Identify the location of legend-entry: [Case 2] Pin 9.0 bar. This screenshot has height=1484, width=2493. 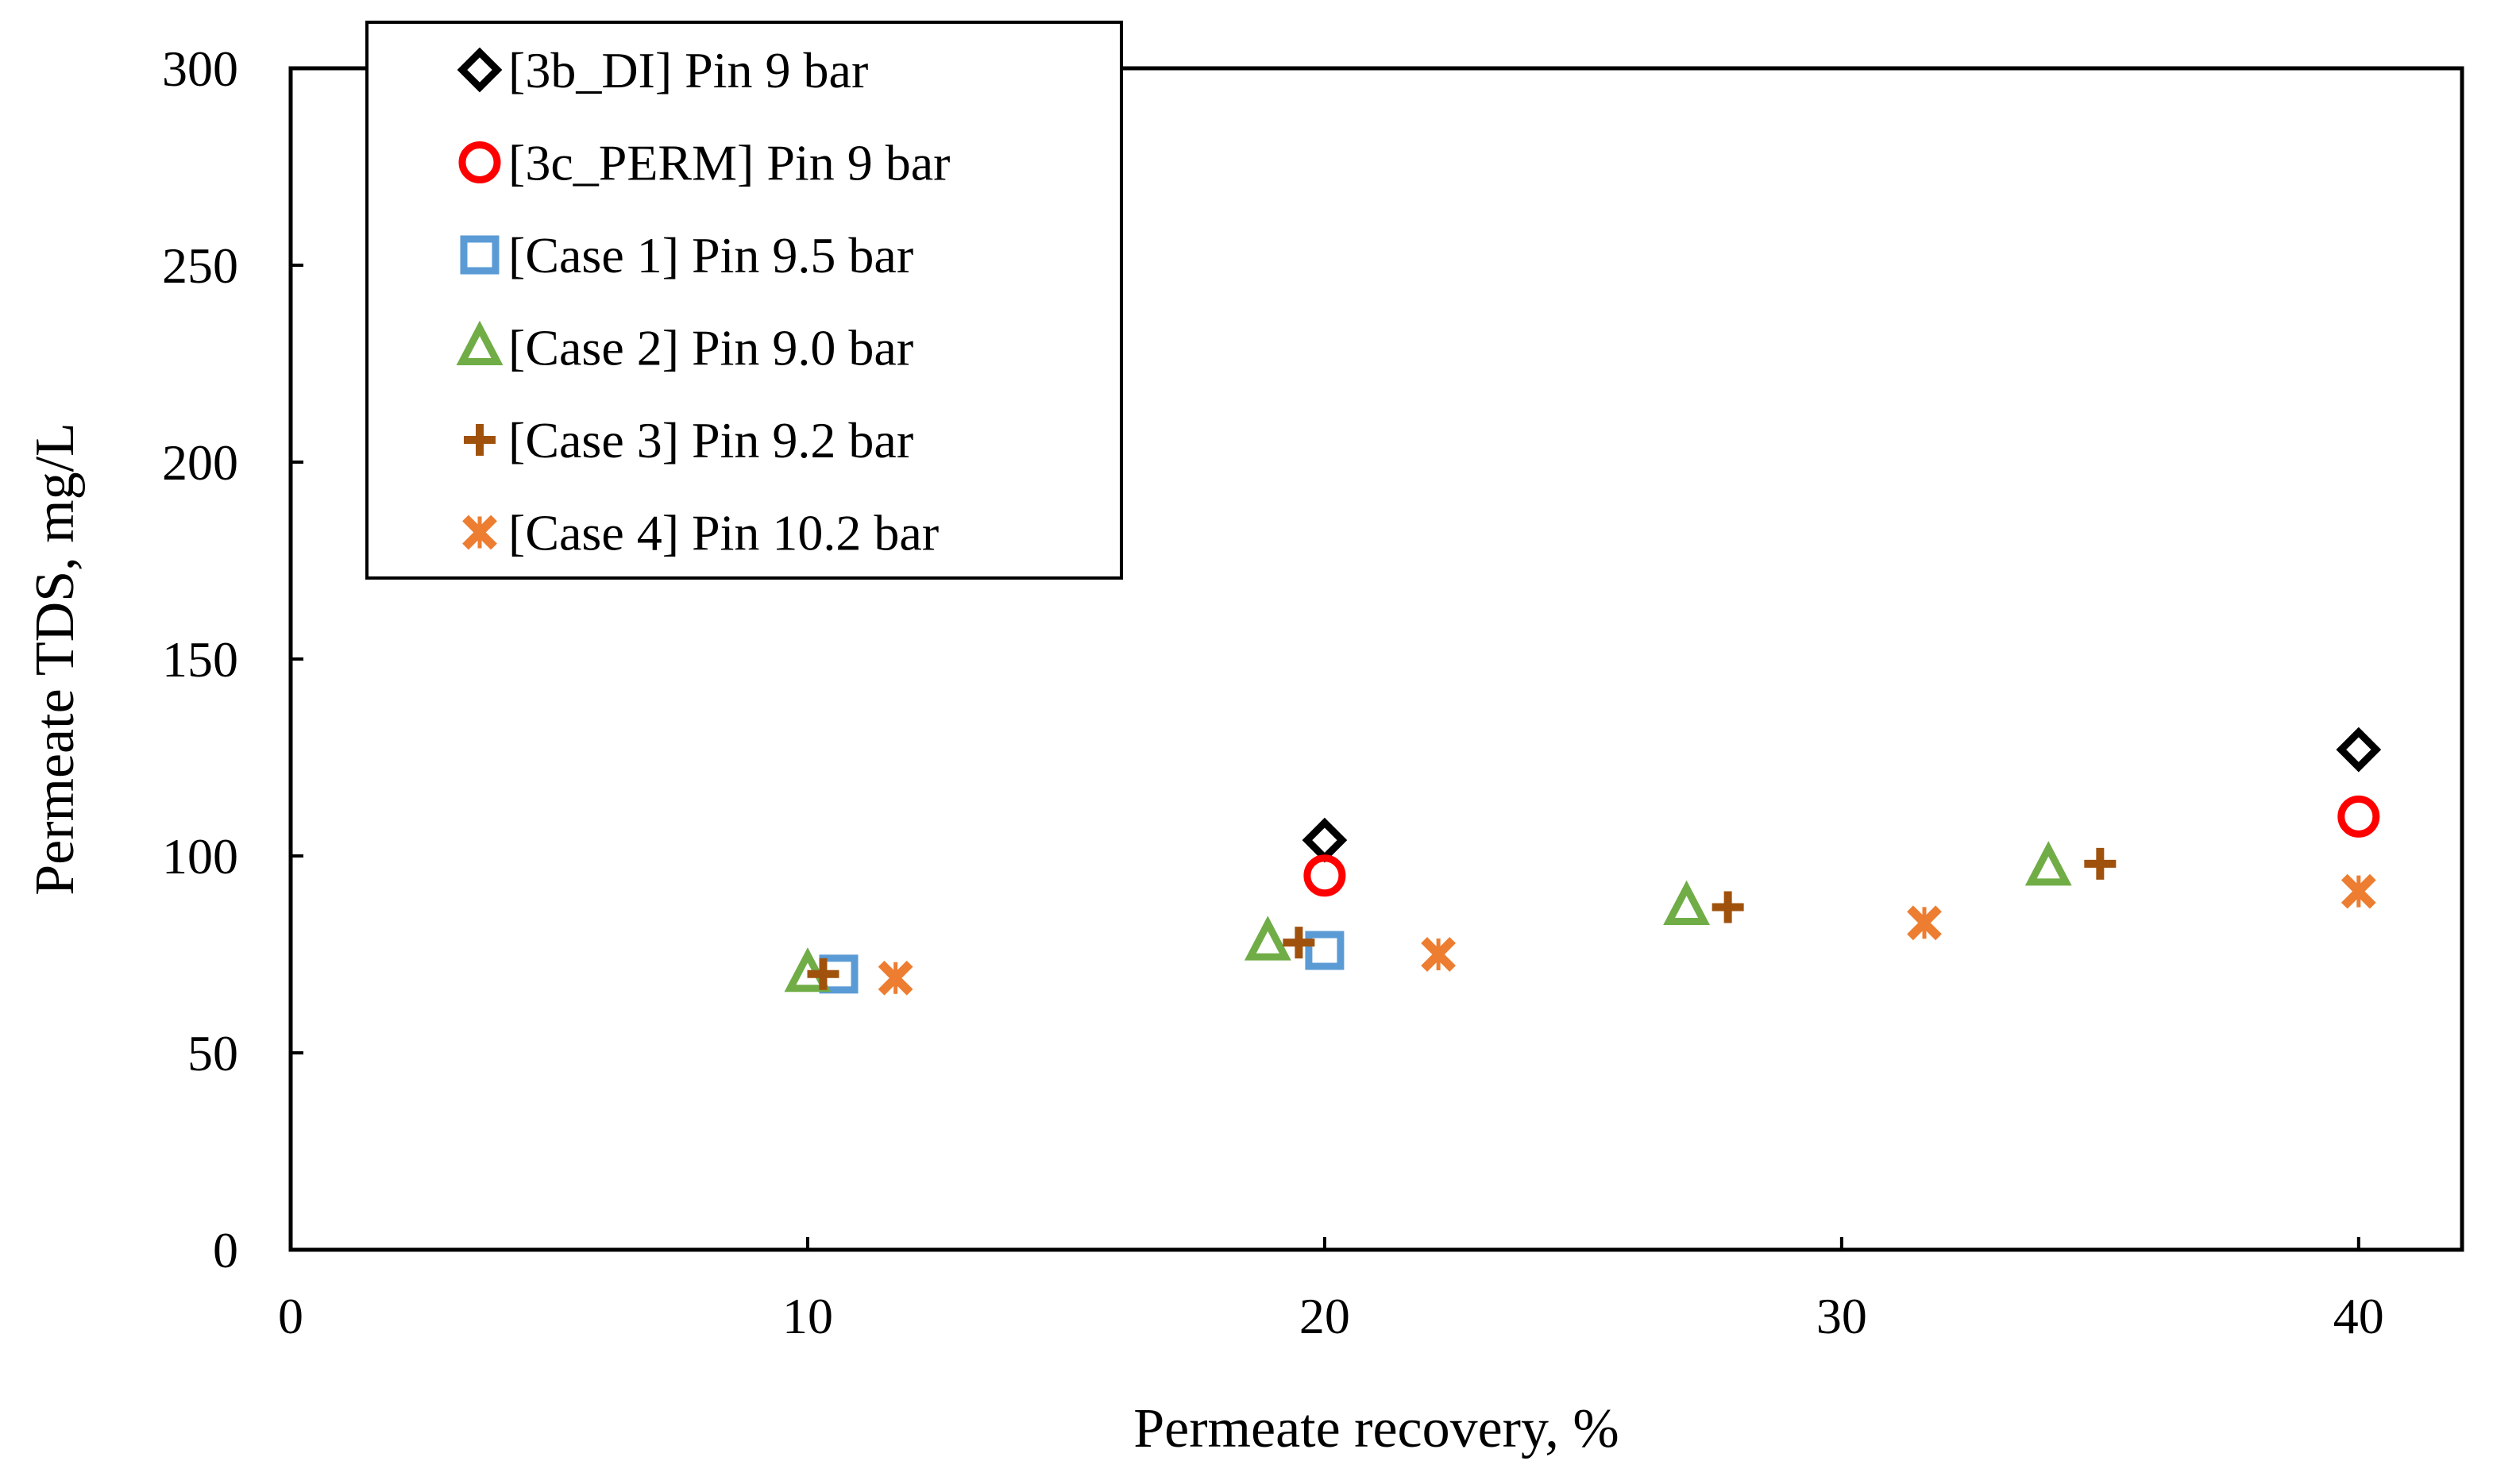
(684, 348).